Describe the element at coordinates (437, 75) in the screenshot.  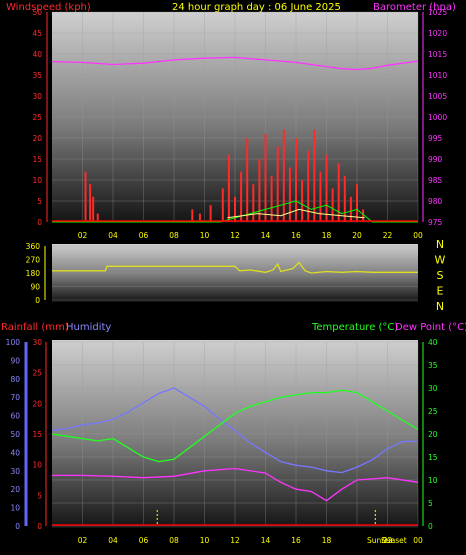
I see `barometer-tick-label: 1010` at that location.